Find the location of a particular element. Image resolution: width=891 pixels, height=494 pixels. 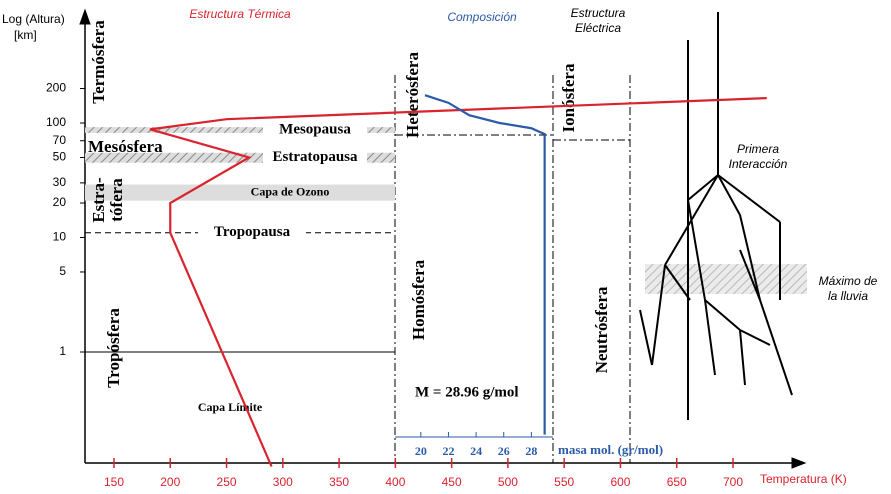

y-tick-label: 100 is located at coordinates (56, 122).